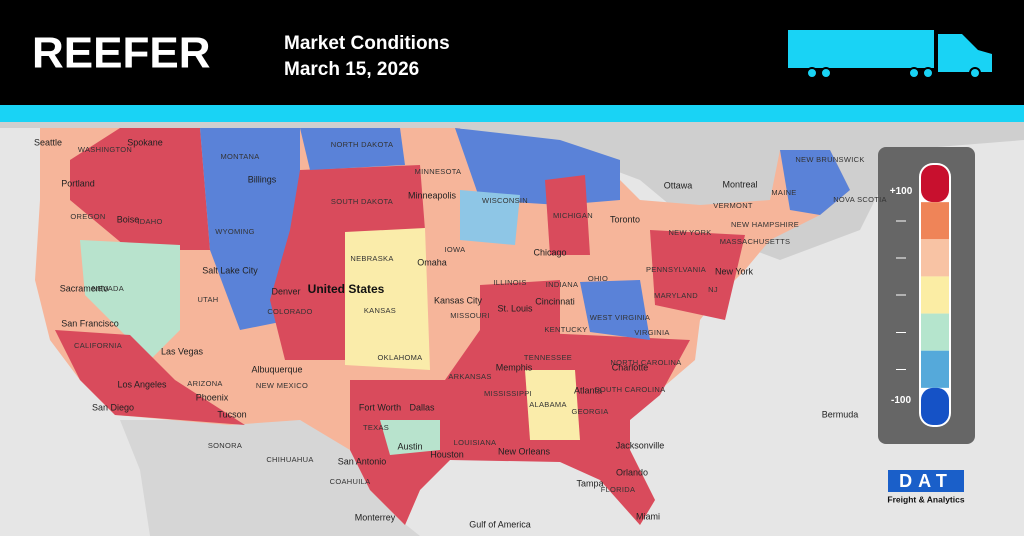 The height and width of the screenshot is (541, 1024). What do you see at coordinates (422, 407) in the screenshot?
I see `map-label: Dallas` at bounding box center [422, 407].